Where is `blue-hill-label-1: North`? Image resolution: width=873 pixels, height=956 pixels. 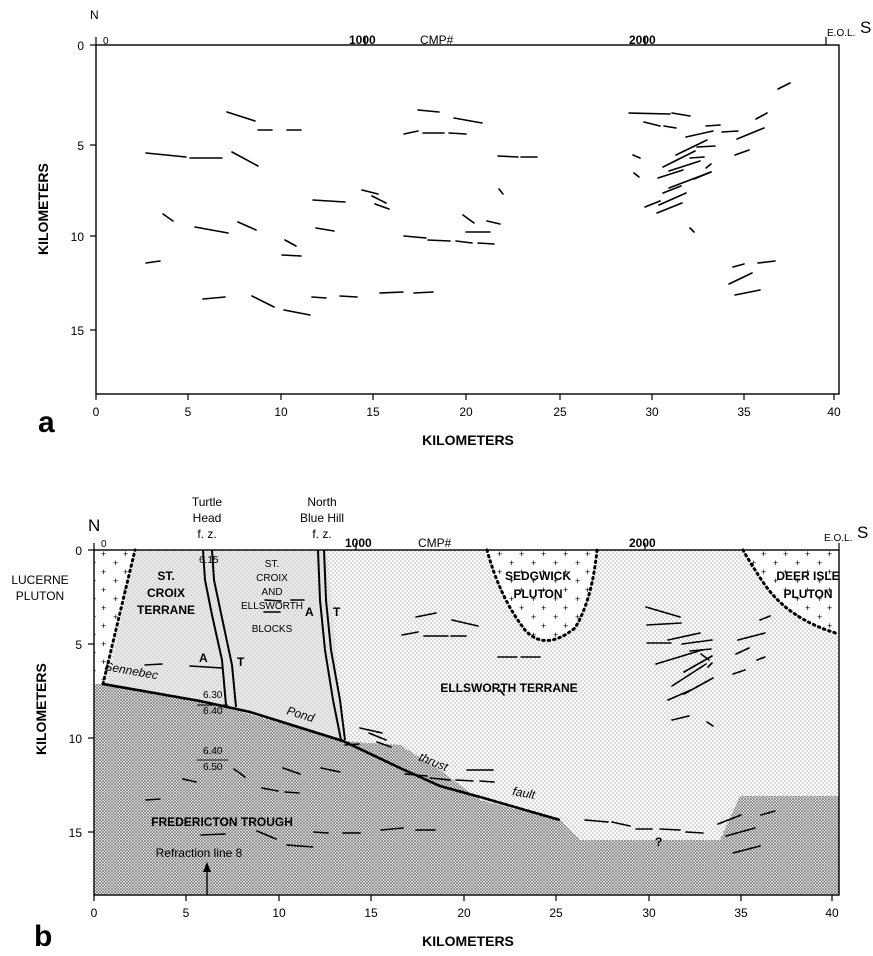
blue-hill-label-1: North is located at coordinates (321, 502).